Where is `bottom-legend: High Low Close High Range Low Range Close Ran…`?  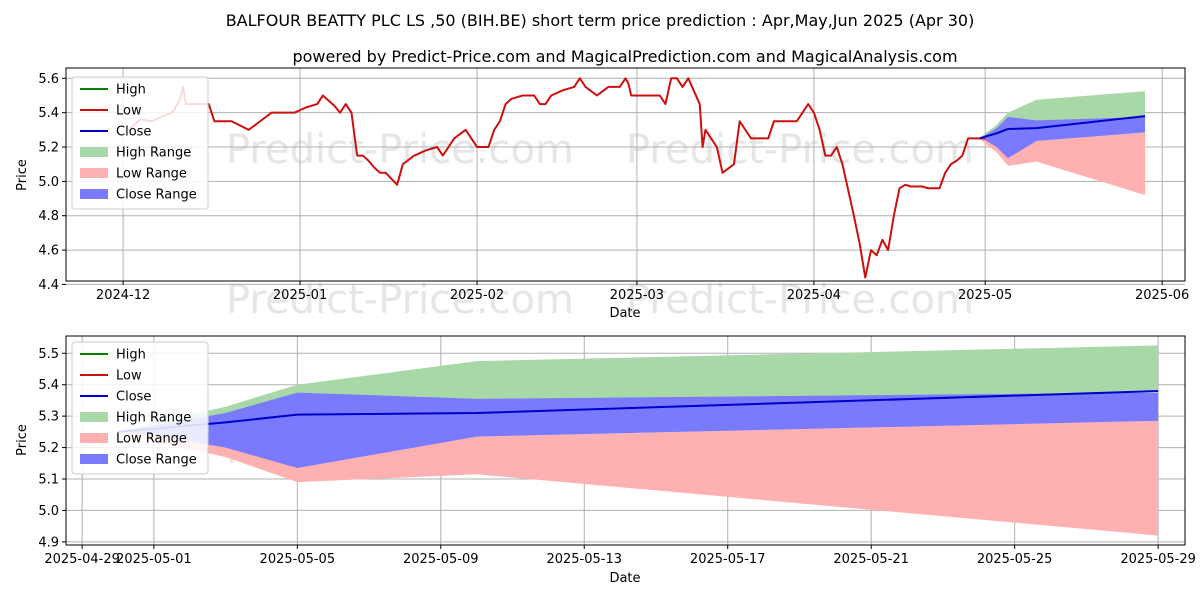 bottom-legend: High Low Close High Range Low Range Close Ran… is located at coordinates (140, 408).